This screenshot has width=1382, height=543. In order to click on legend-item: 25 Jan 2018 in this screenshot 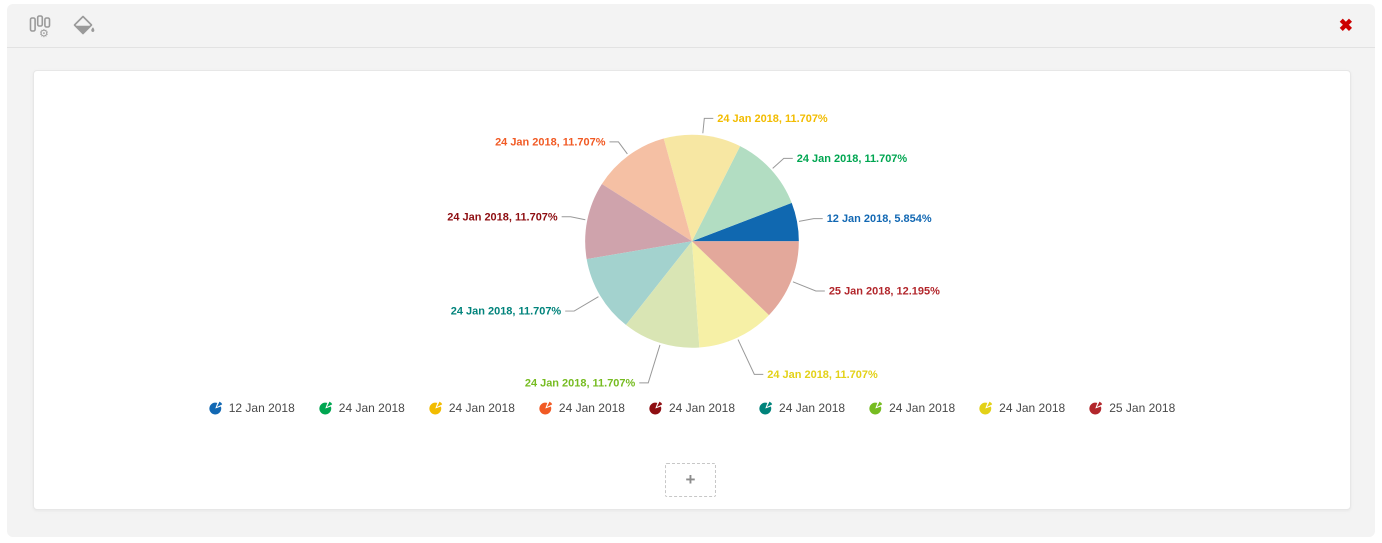, I will do `click(1132, 408)`.